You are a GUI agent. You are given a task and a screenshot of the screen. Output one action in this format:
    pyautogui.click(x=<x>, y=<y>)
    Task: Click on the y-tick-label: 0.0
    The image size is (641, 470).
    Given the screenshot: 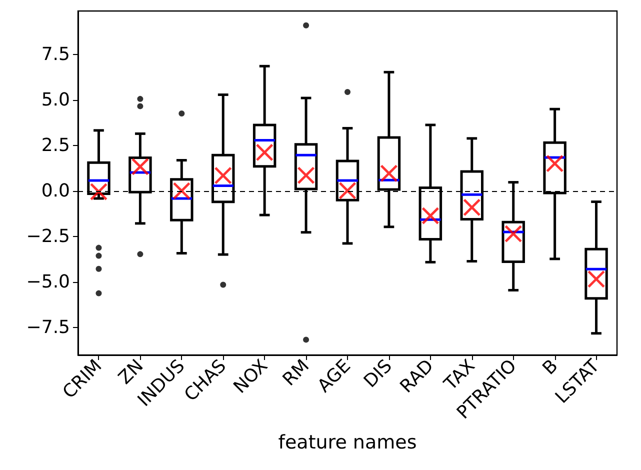 What is the action you would take?
    pyautogui.click(x=55, y=191)
    